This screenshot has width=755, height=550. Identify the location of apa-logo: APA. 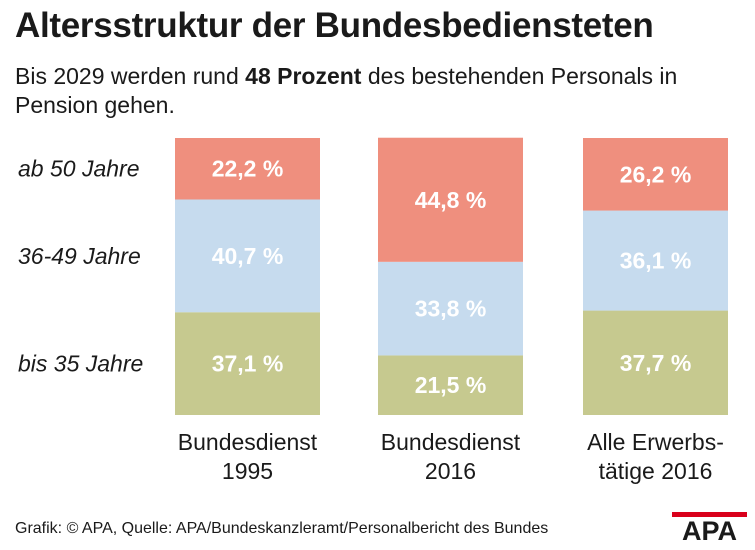
(709, 527).